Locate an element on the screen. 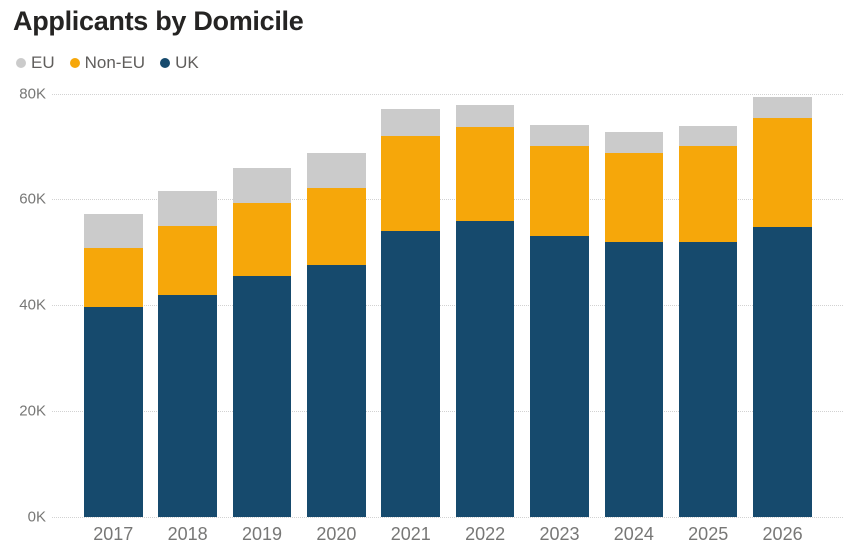 Image resolution: width=850 pixels, height=559 pixels. bar-2021-uk-segment is located at coordinates (410, 374).